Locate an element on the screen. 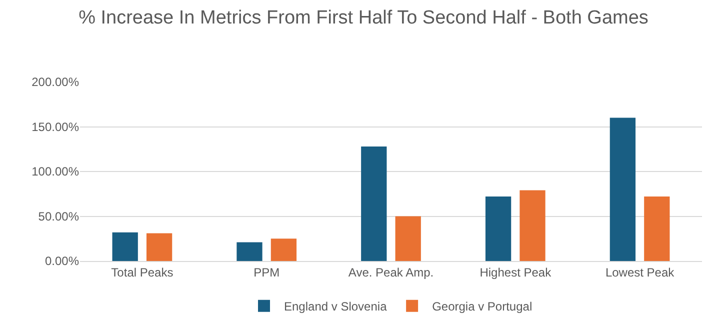 This screenshot has width=727, height=333. y-tick-label: 150.00% is located at coordinates (56, 127).